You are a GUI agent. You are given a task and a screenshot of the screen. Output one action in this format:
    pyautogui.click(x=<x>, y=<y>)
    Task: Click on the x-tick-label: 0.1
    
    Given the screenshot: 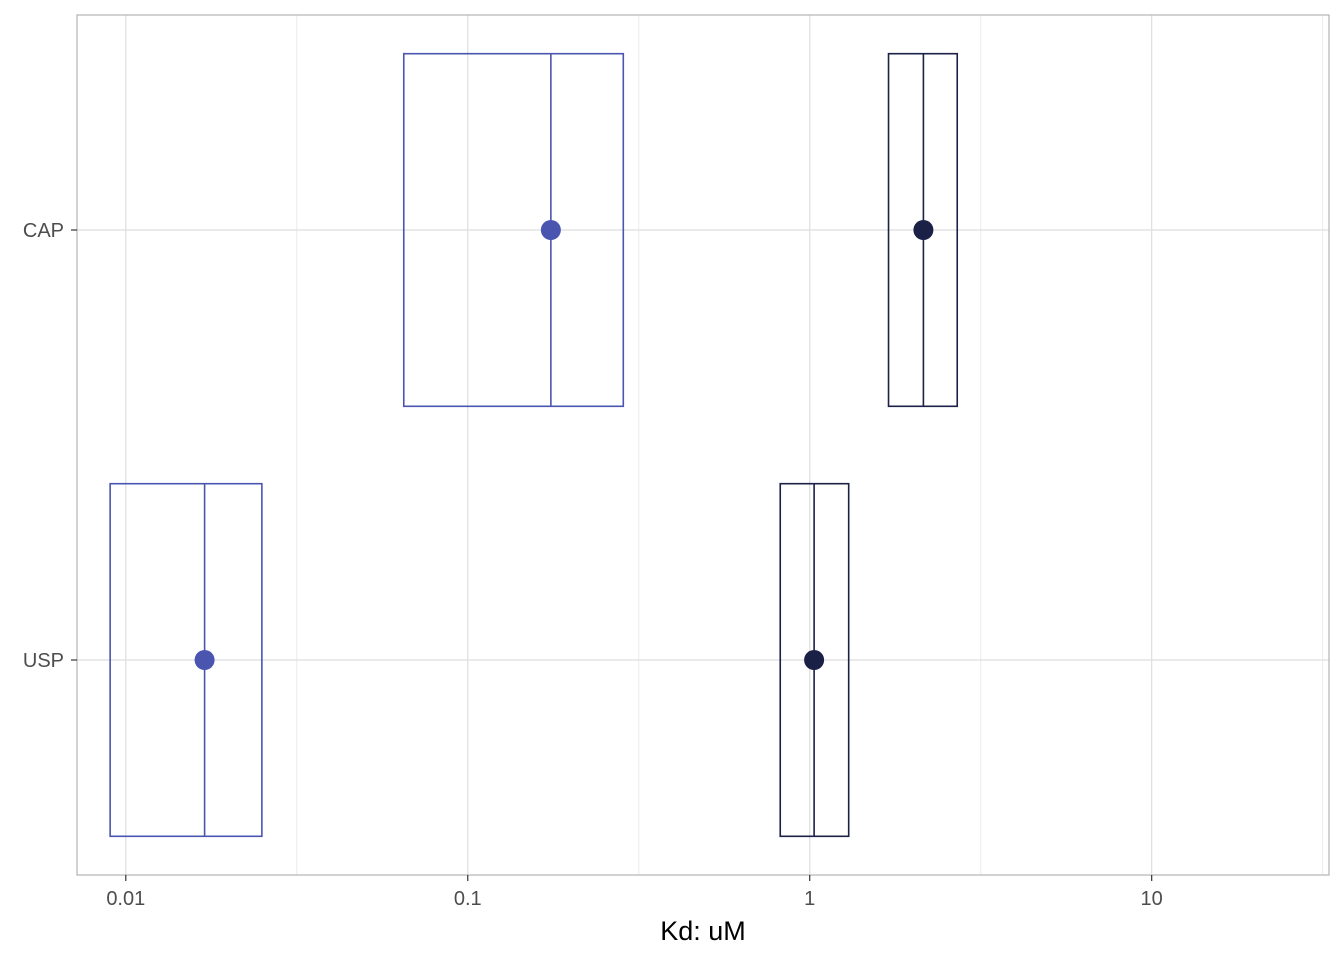 What is the action you would take?
    pyautogui.click(x=468, y=899)
    